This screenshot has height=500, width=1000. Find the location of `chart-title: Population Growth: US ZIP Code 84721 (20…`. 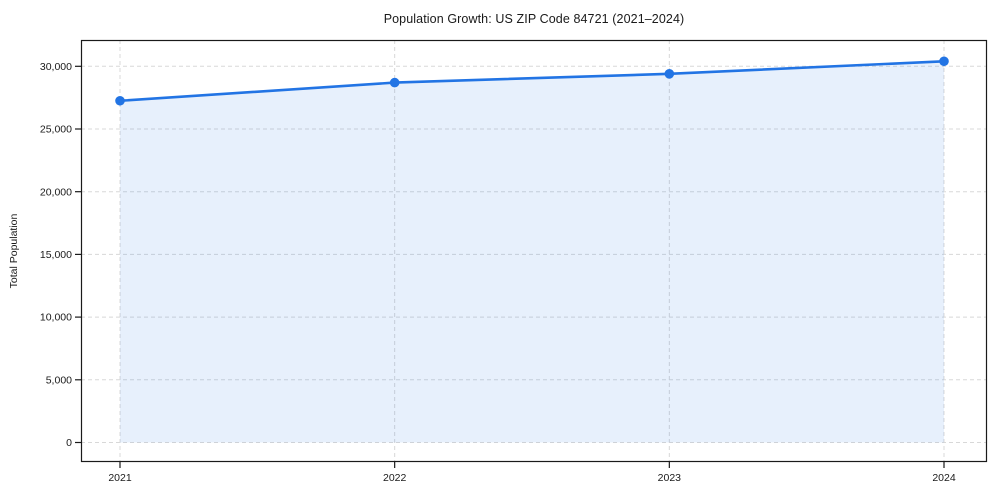

chart-title: Population Growth: US ZIP Code 84721 (20… is located at coordinates (534, 19).